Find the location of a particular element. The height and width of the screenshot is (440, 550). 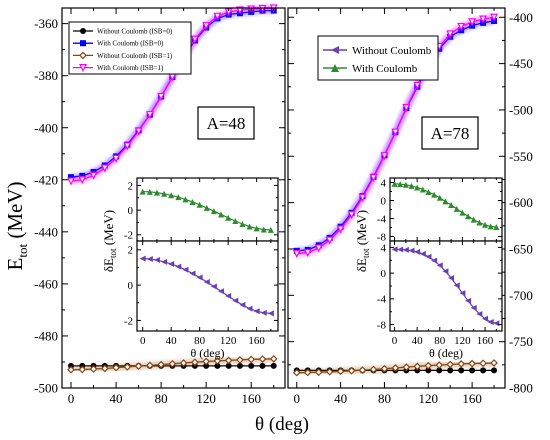

x-tick-label: 0 is located at coordinates (71, 398).